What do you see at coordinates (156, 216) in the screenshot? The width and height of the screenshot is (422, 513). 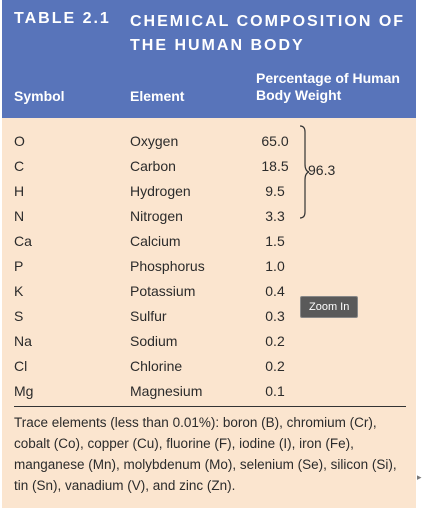 I see `element-cell: Nitrogen` at bounding box center [156, 216].